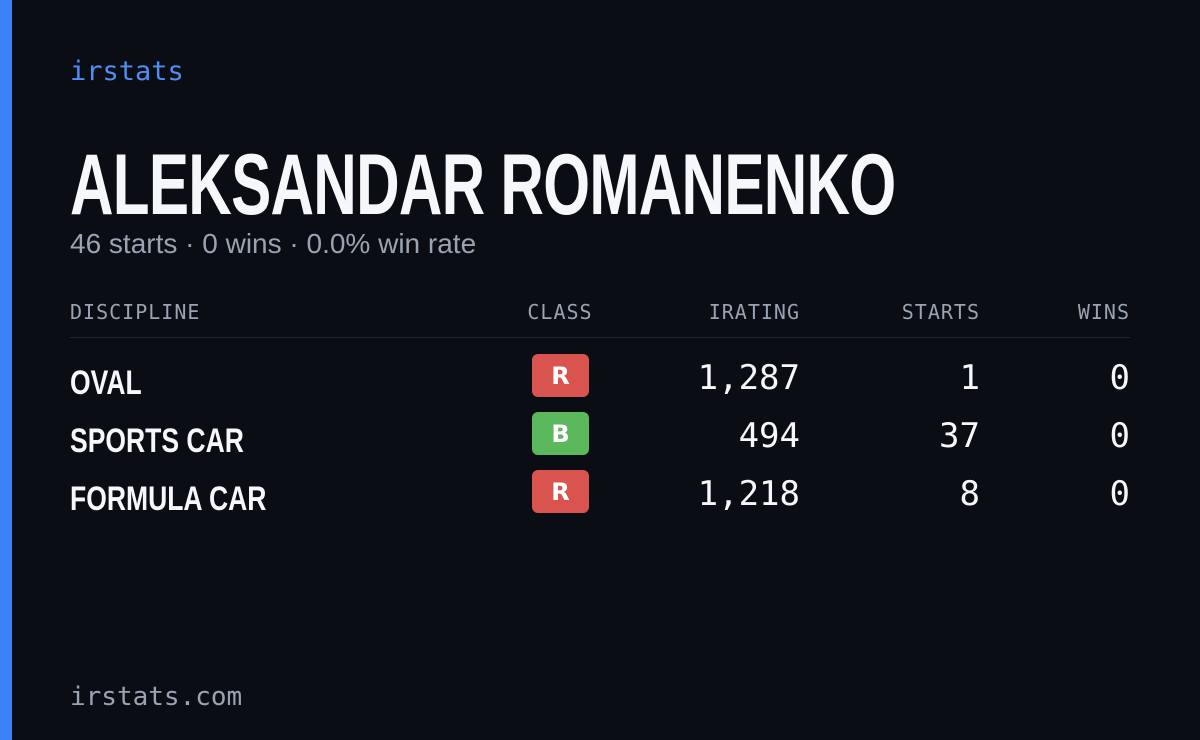 Image resolution: width=1200 pixels, height=740 pixels. What do you see at coordinates (1103, 312) in the screenshot?
I see `column-header: WINS` at bounding box center [1103, 312].